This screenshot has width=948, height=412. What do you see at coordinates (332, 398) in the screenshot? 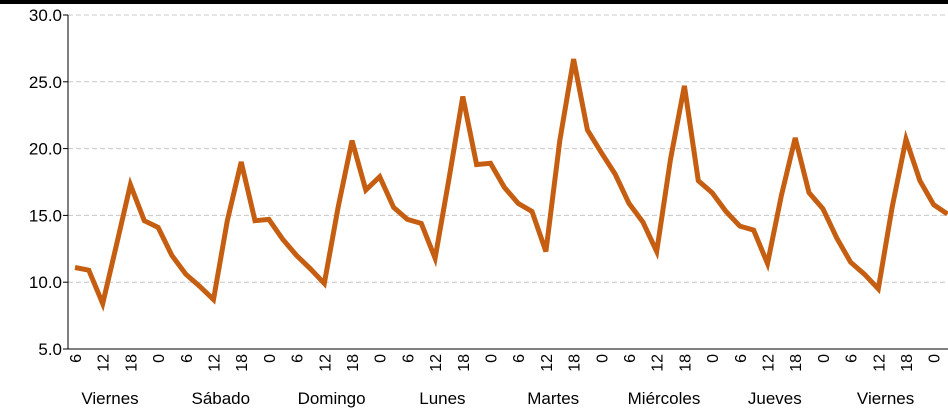
I see `day-label: Domingo` at bounding box center [332, 398].